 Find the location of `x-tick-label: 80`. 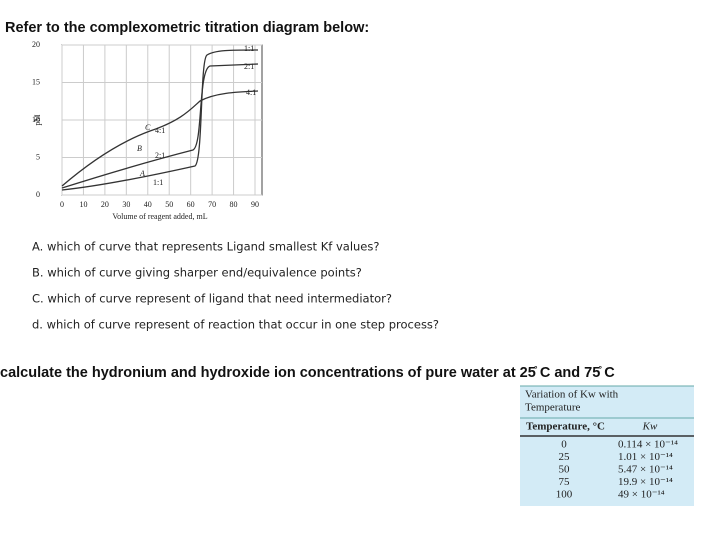

x-tick-label: 80 is located at coordinates (234, 204).